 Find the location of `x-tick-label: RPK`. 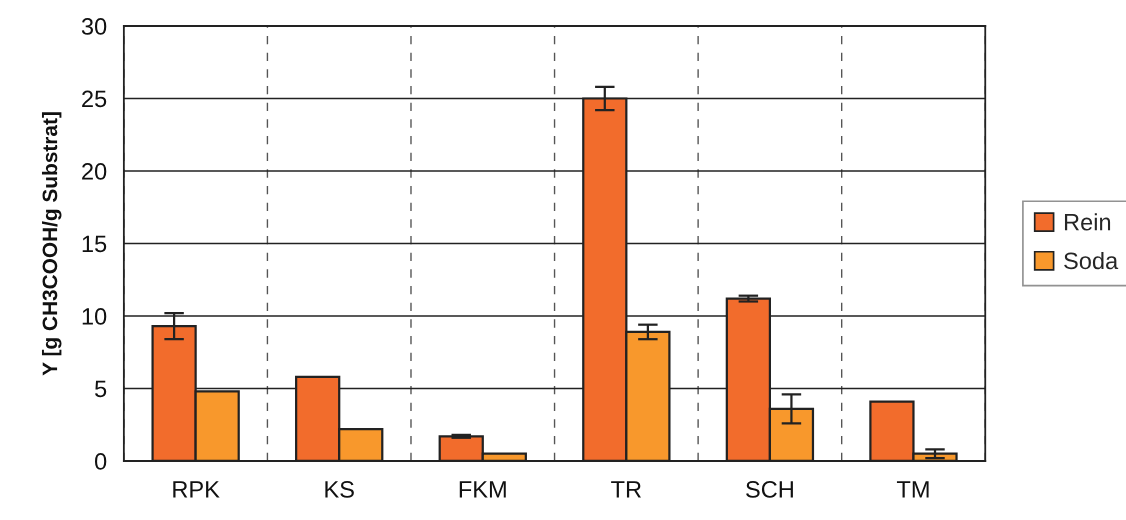

x-tick-label: RPK is located at coordinates (196, 489).